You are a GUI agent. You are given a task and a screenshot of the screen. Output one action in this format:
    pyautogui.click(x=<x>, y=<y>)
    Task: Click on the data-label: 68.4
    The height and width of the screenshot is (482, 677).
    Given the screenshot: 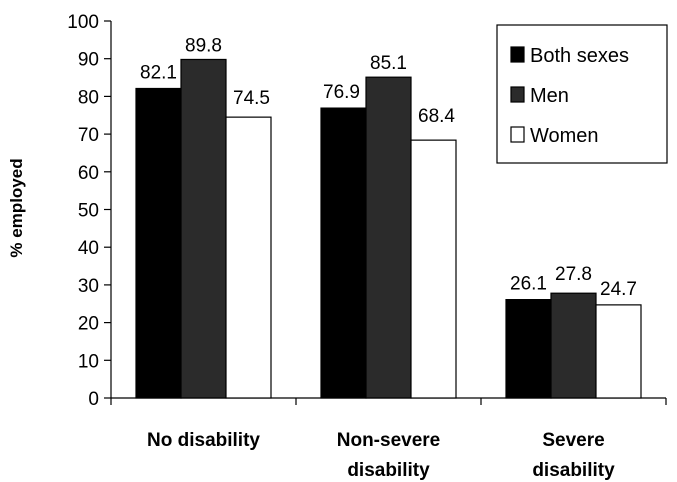 What is the action you would take?
    pyautogui.click(x=436, y=116)
    